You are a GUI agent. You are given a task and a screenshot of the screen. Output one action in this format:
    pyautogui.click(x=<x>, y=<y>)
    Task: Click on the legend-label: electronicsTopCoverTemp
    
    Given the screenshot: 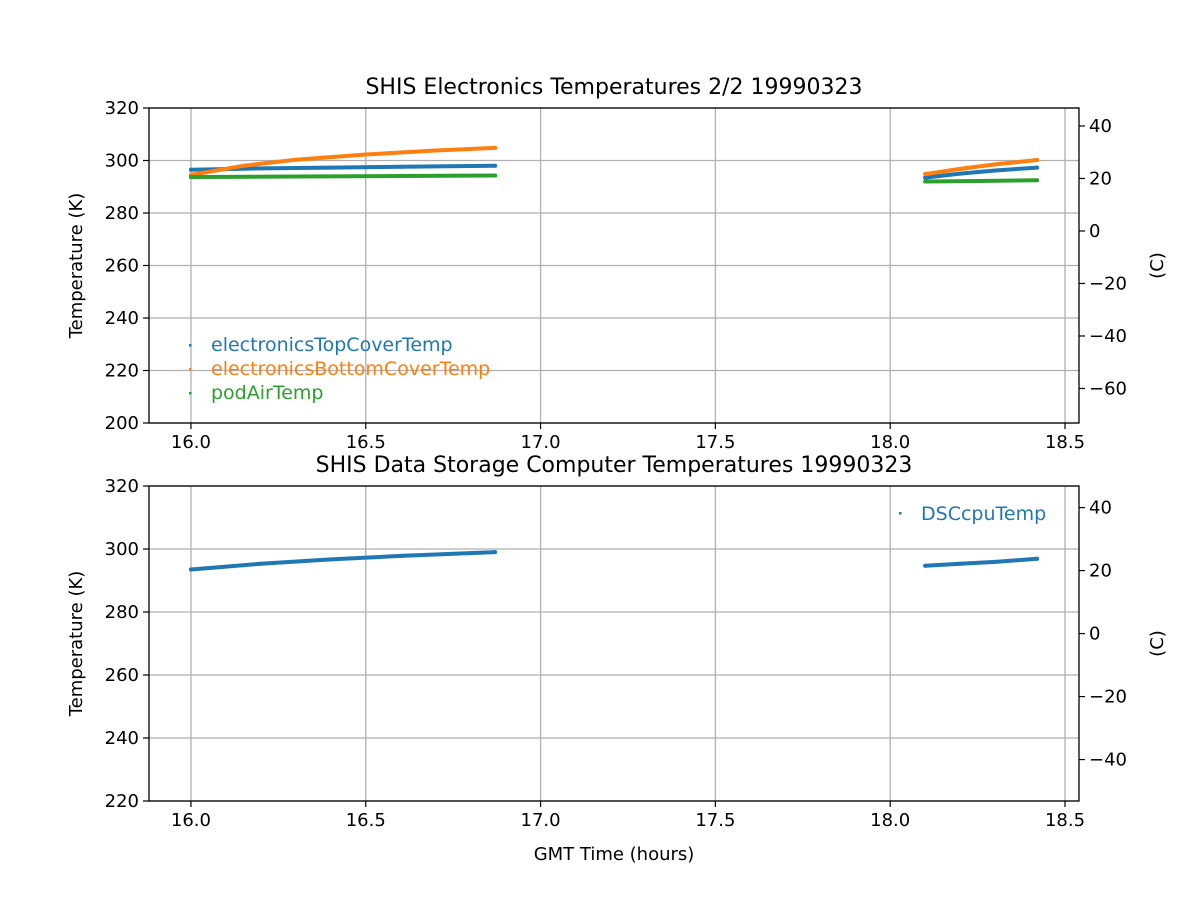 What is the action you would take?
    pyautogui.click(x=332, y=345)
    